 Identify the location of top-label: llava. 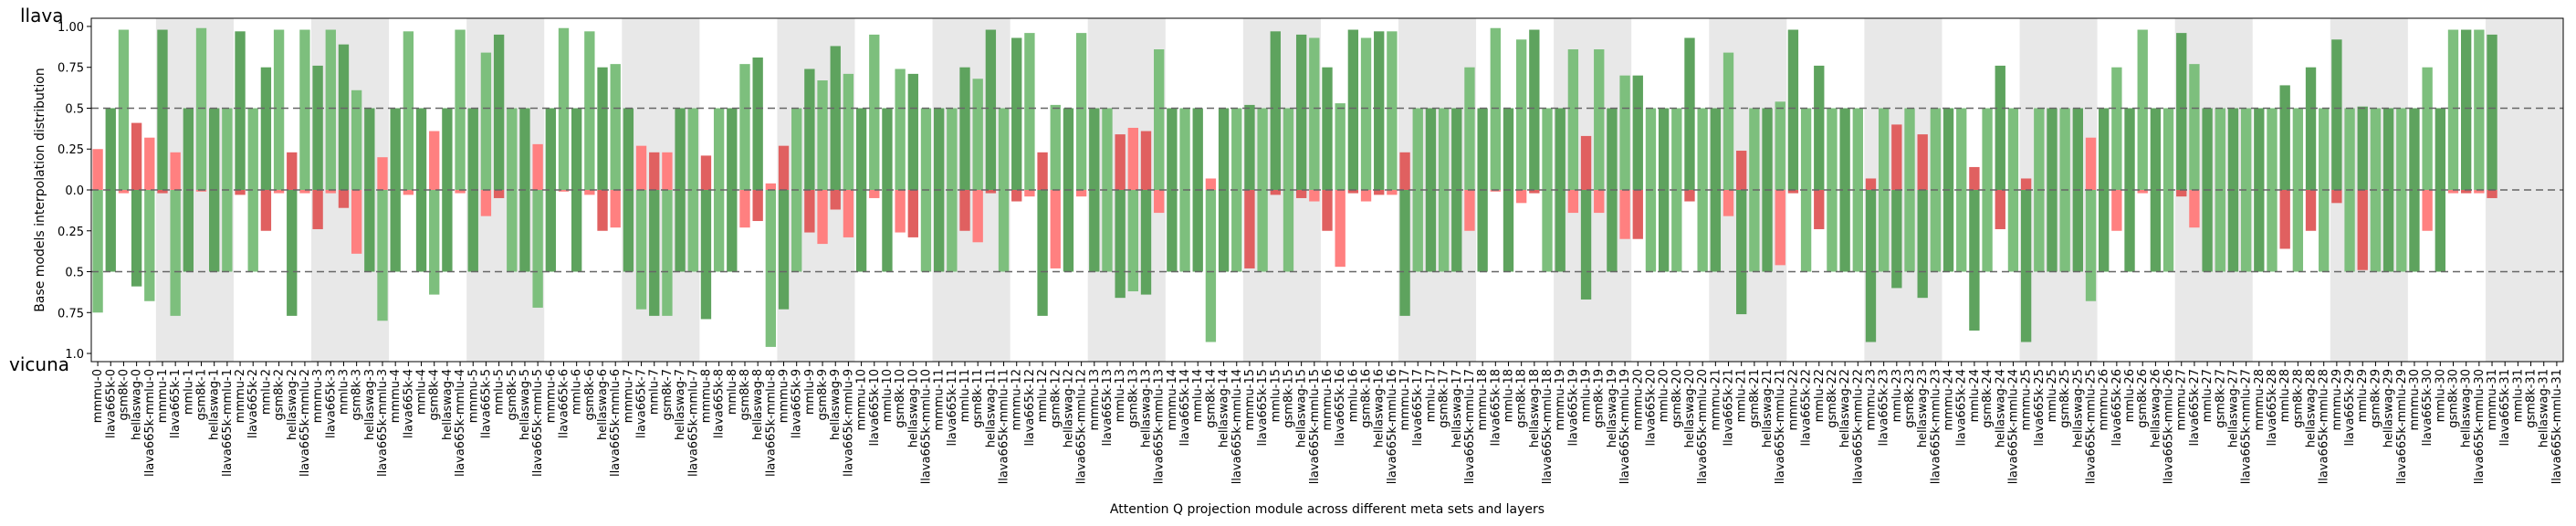
(41, 15).